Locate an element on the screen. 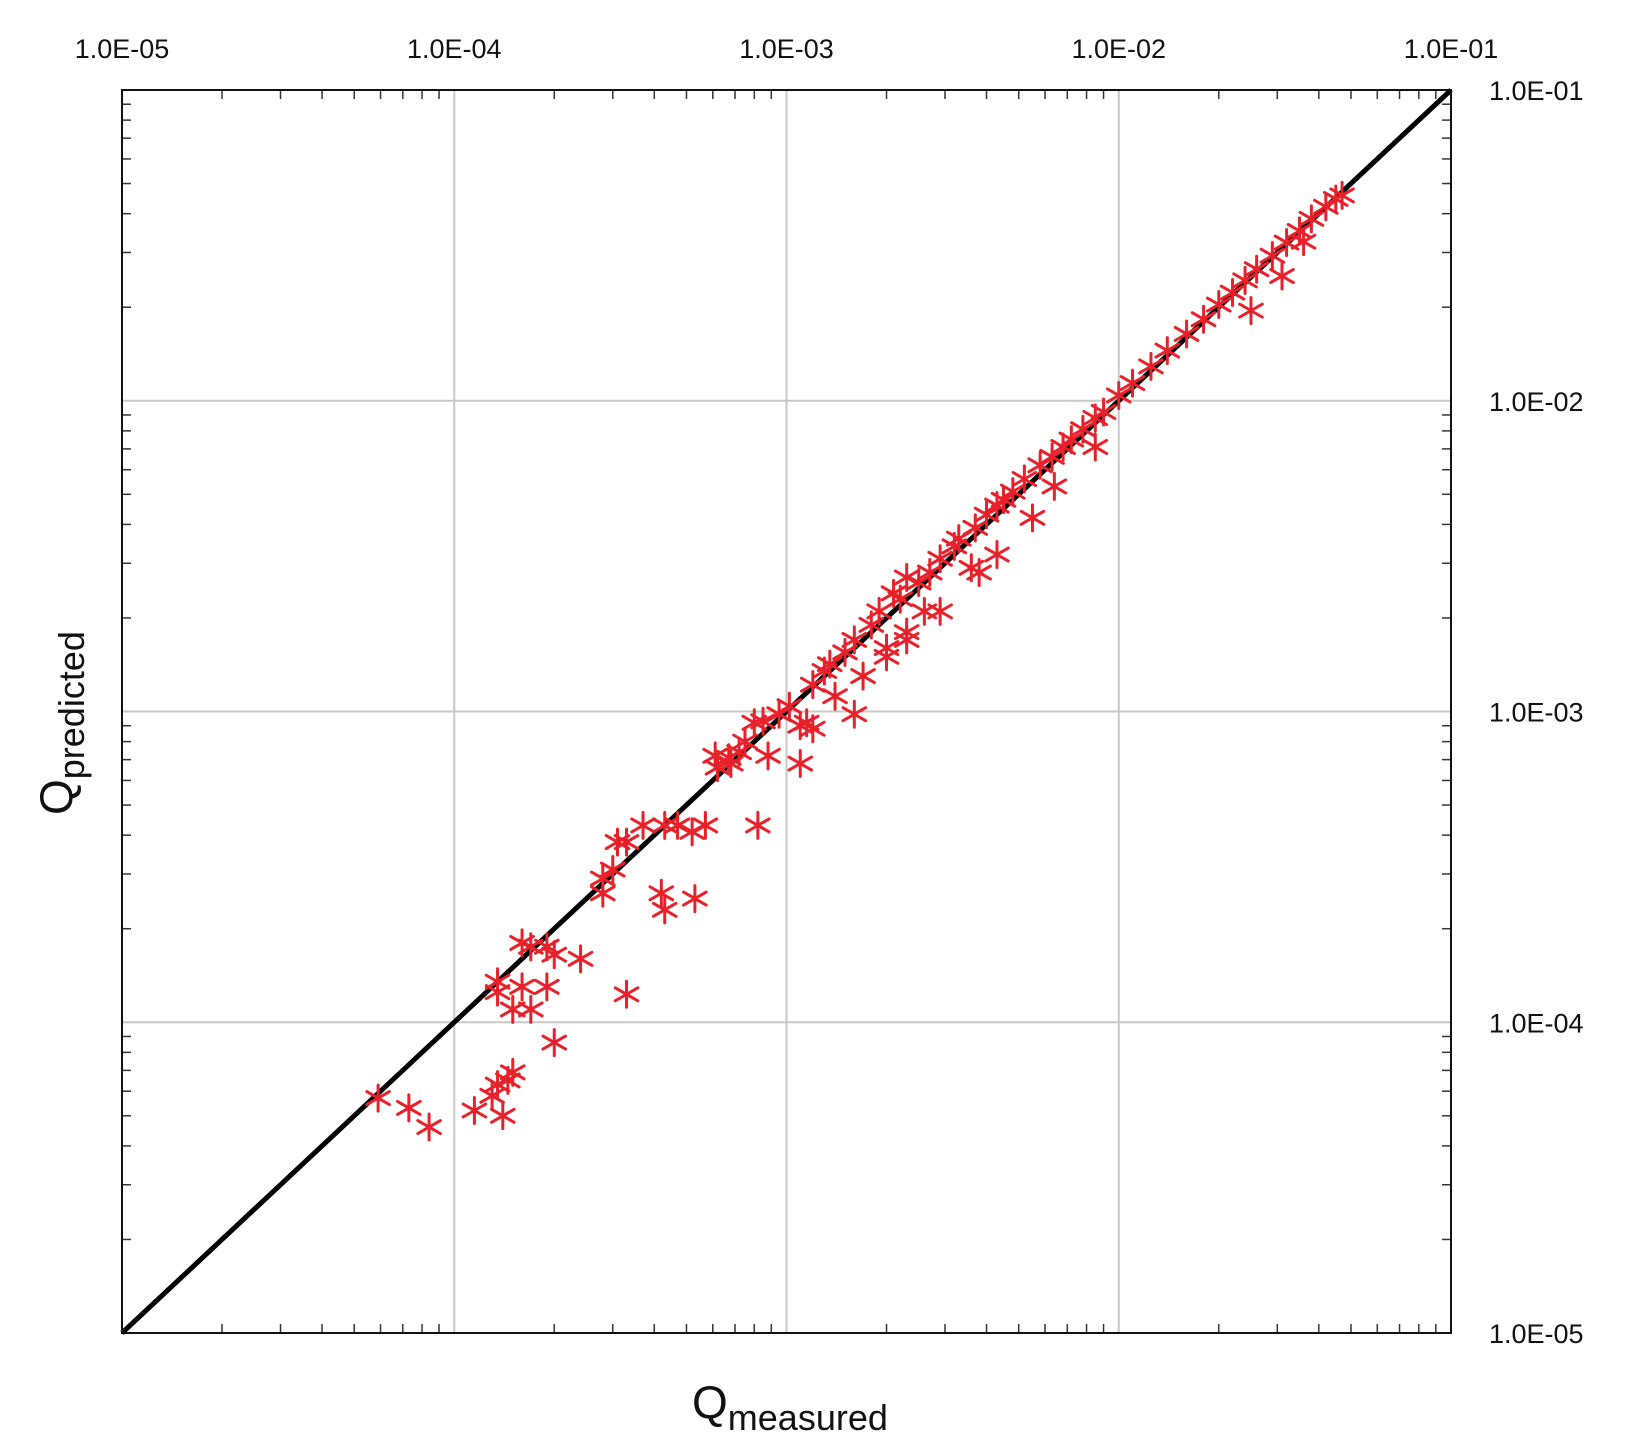 This screenshot has height=1443, width=1635. y-tick-label: 1.0E-05 is located at coordinates (1536, 1334).